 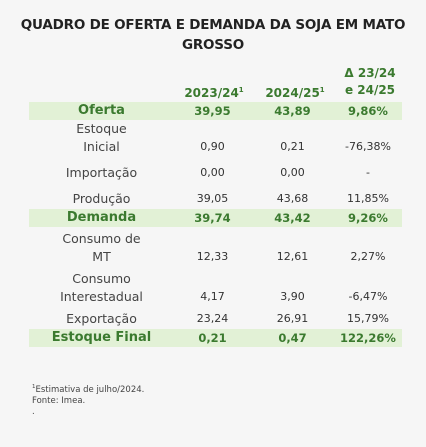 What do you see at coordinates (292, 218) in the screenshot?
I see `value-2024-25: 43,42` at bounding box center [292, 218].